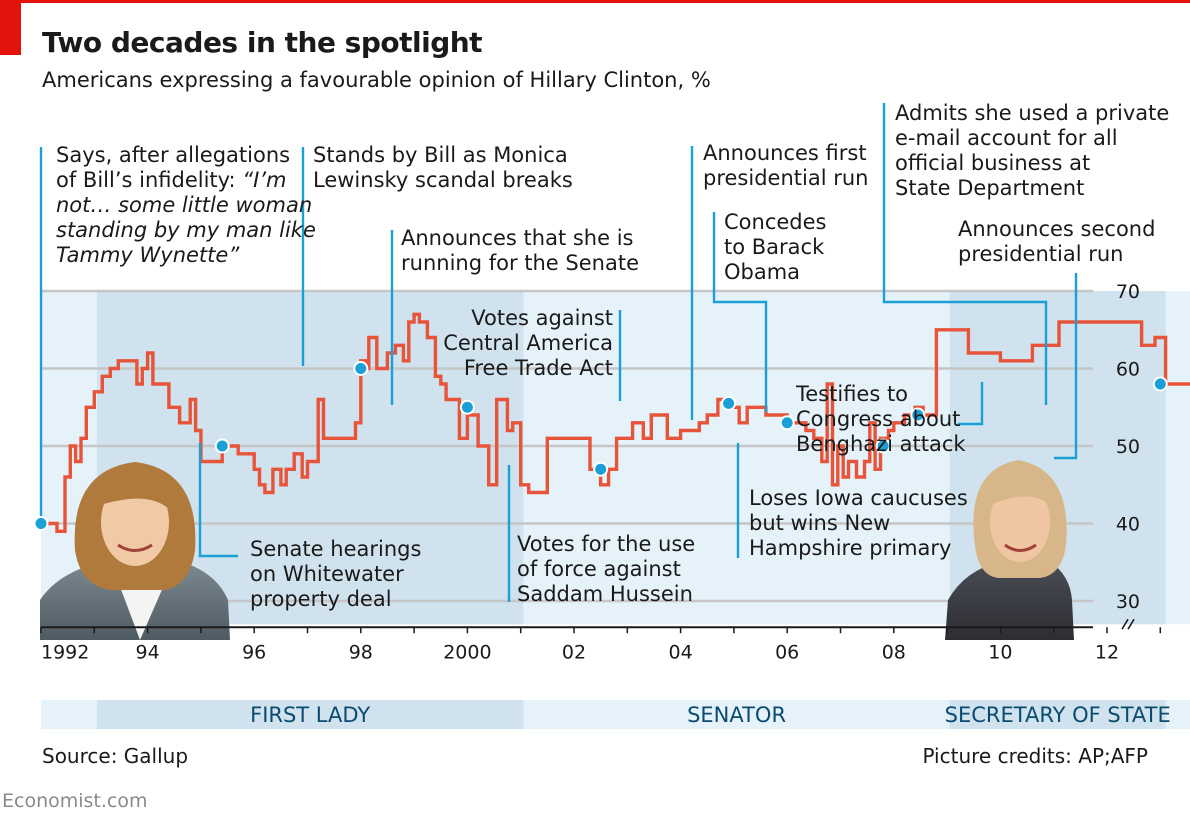 The height and width of the screenshot is (822, 1190). I want to click on period-labels: FIRST LADY SENATOR SECRETARY OF STATE, so click(710, 715).